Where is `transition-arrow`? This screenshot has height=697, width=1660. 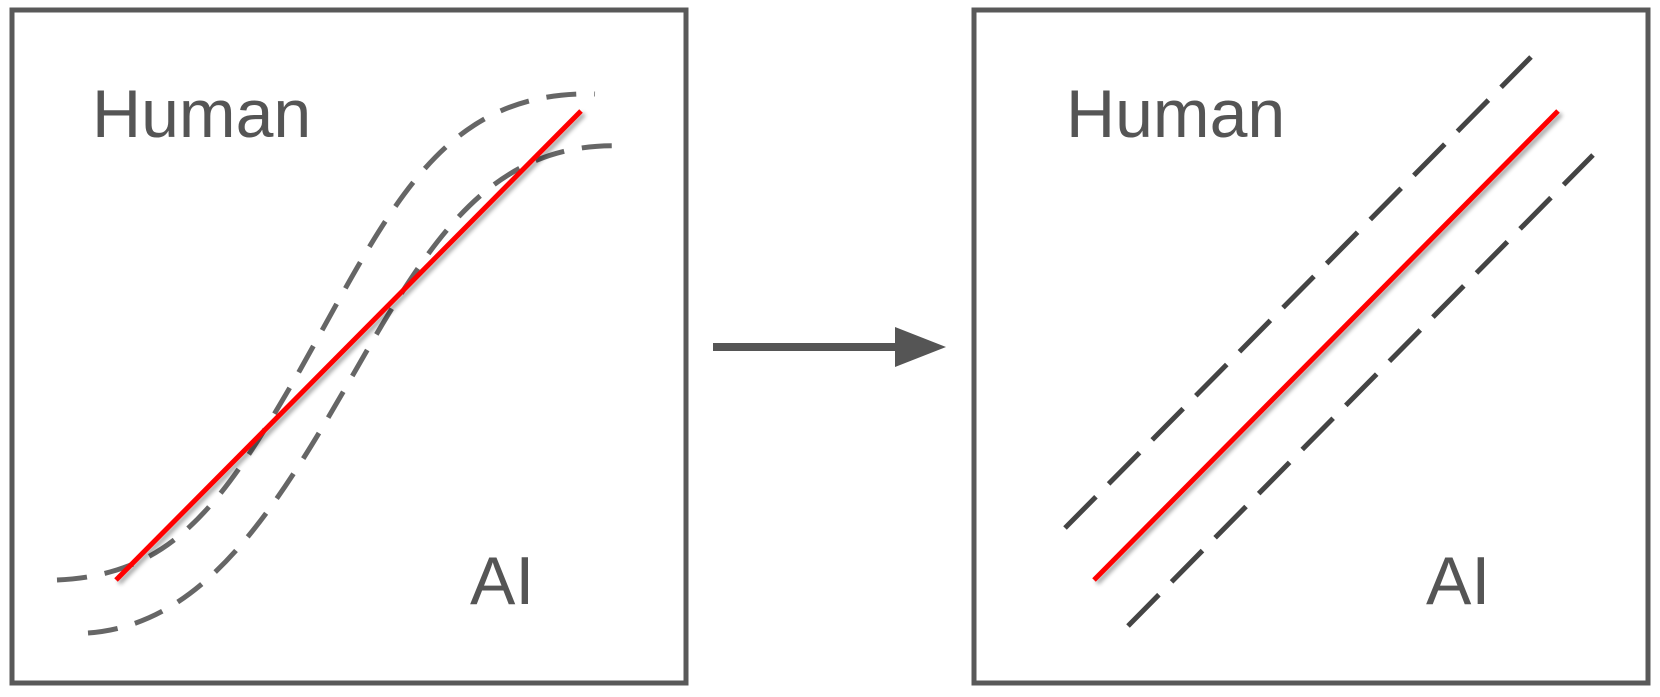 transition-arrow is located at coordinates (829, 347).